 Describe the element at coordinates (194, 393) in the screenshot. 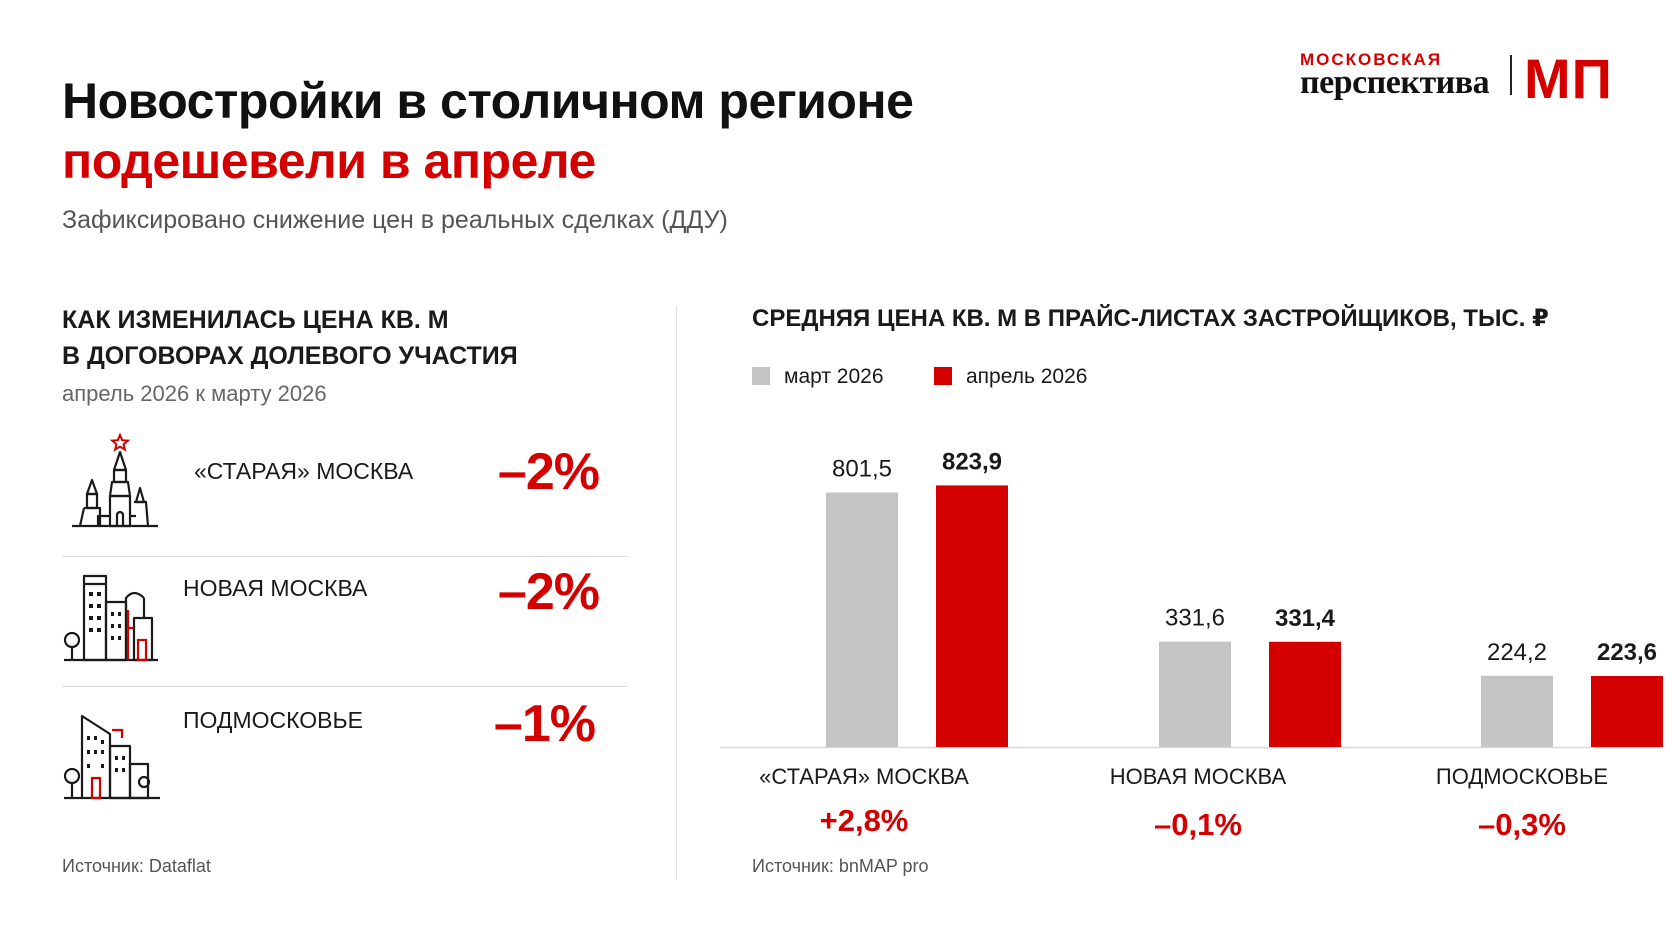

I see `left-panel-period: апрель 2026 к марту 2026` at that location.